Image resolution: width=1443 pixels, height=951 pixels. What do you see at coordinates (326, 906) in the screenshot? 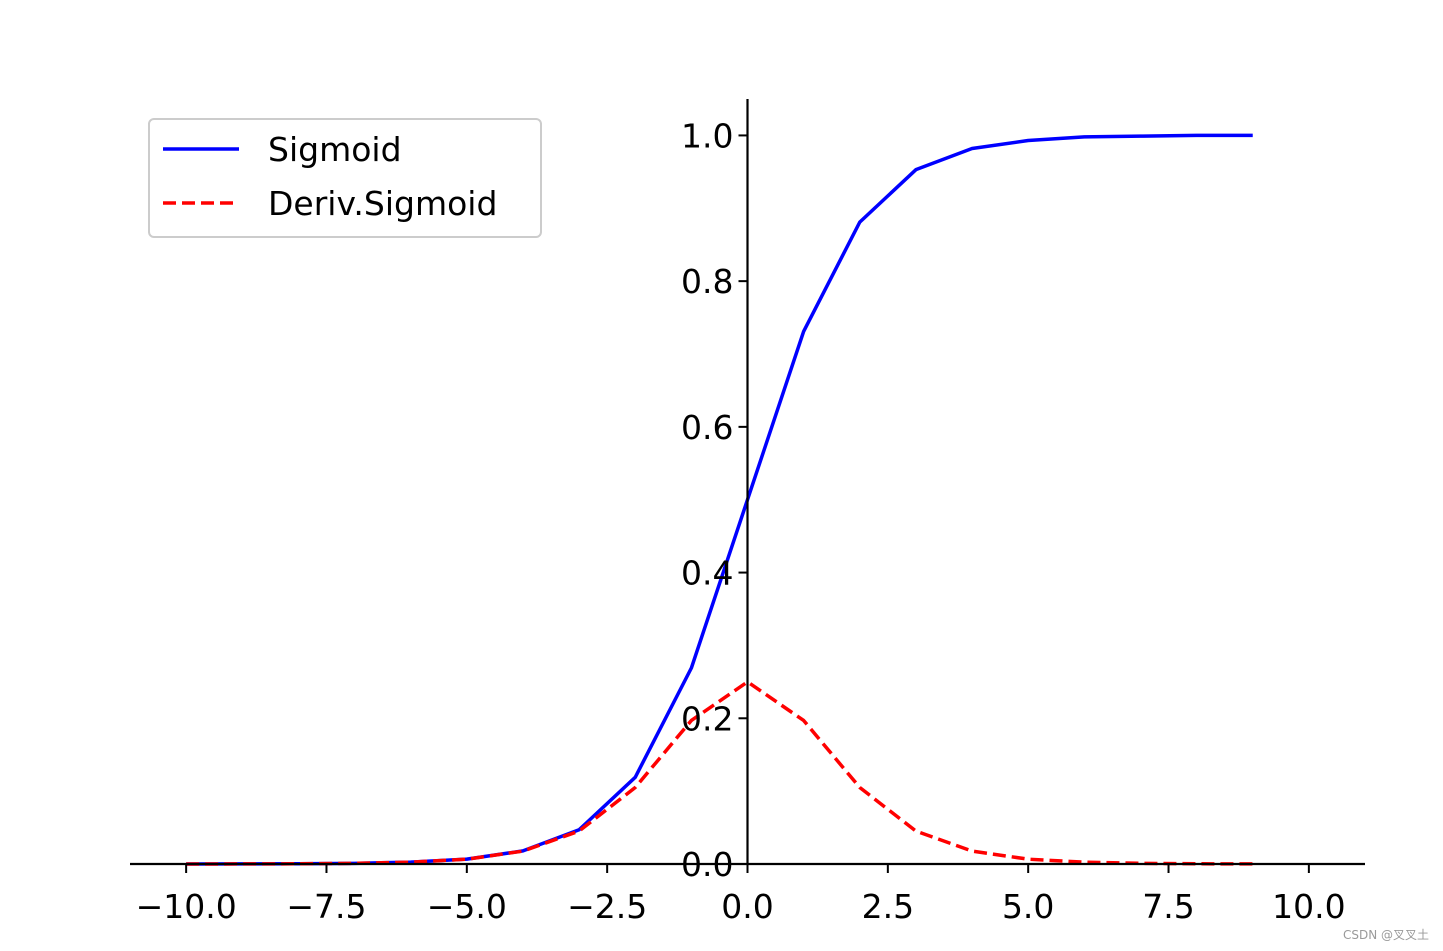
I see `x-tick-label: −7.5` at bounding box center [326, 906].